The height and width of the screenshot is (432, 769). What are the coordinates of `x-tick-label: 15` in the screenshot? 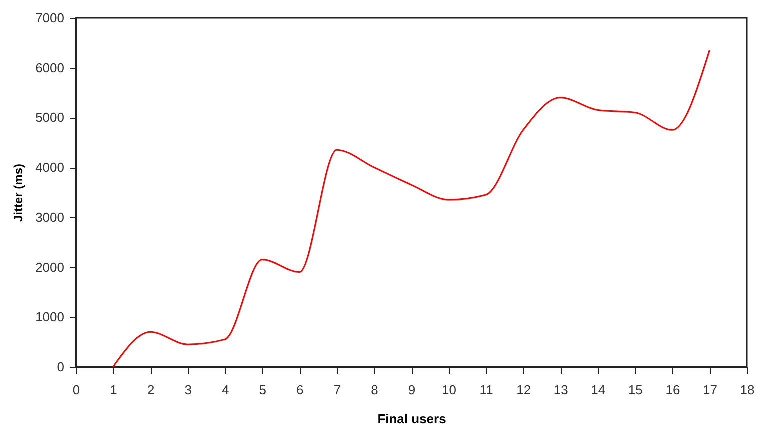 It's located at (635, 390).